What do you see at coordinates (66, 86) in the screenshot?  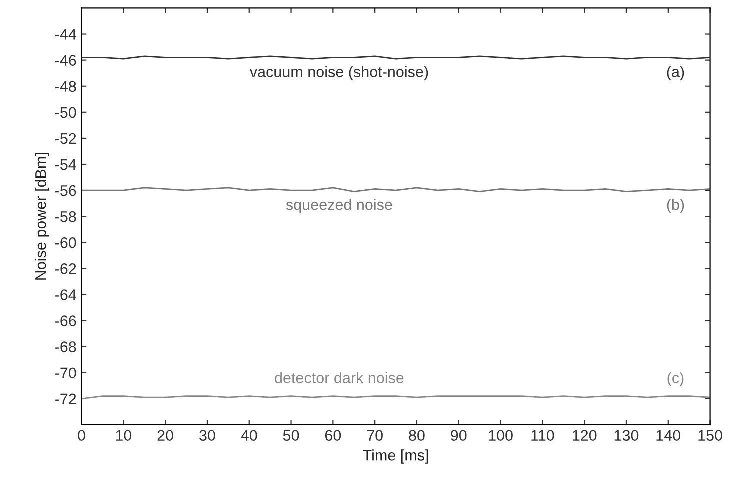 I see `y-tick-label: -48` at bounding box center [66, 86].